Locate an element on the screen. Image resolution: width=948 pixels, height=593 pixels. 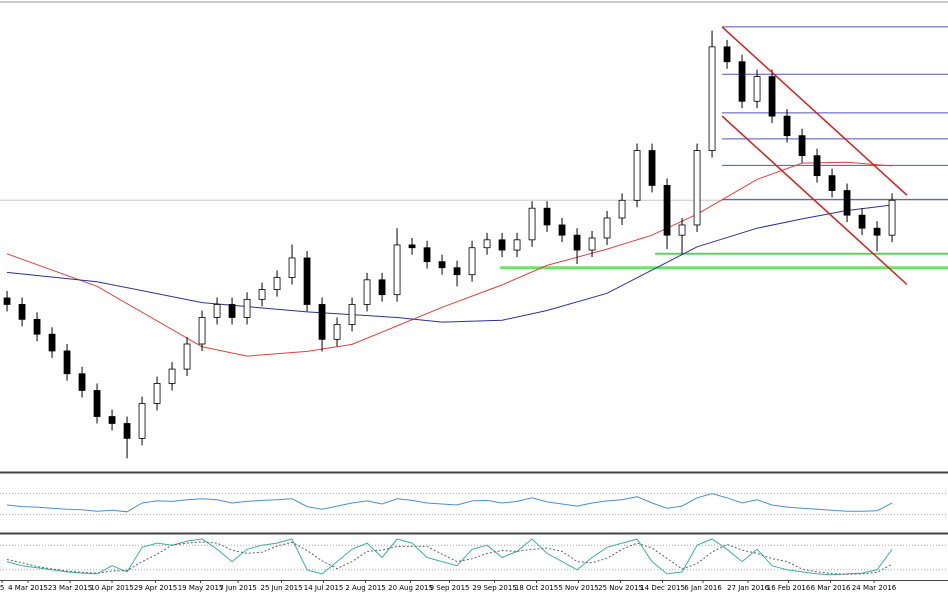
x-tick-label: 6 Mar 2016 is located at coordinates (831, 588).